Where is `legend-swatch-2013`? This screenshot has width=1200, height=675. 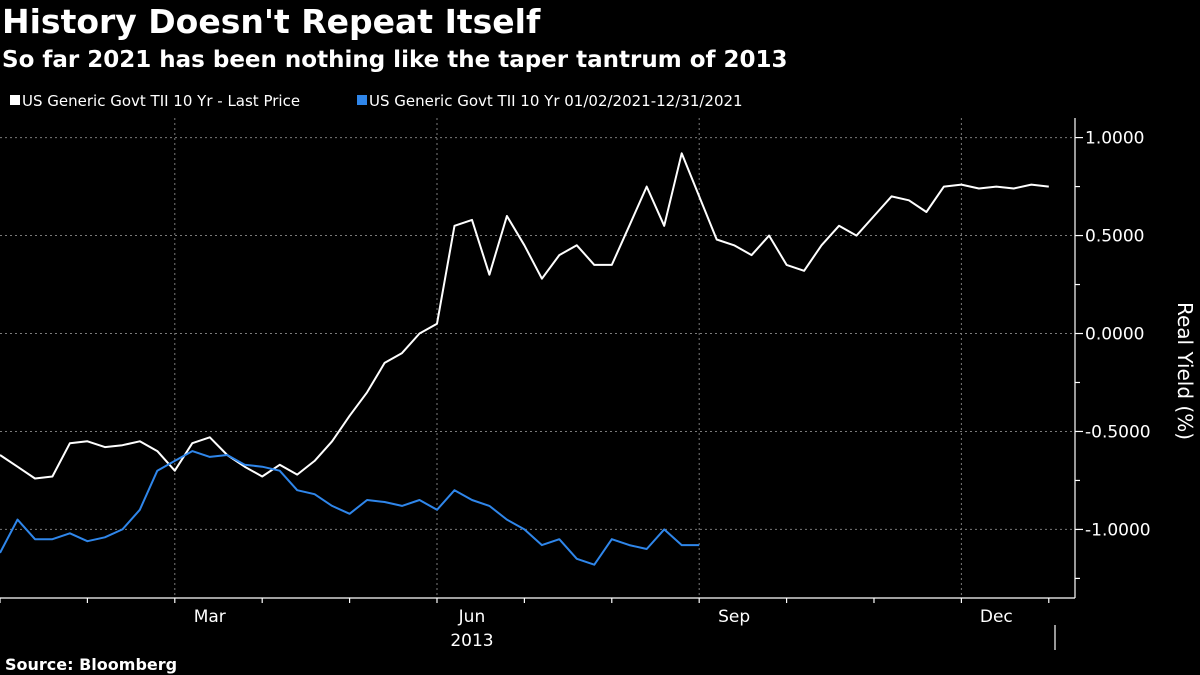 legend-swatch-2013 is located at coordinates (15, 100).